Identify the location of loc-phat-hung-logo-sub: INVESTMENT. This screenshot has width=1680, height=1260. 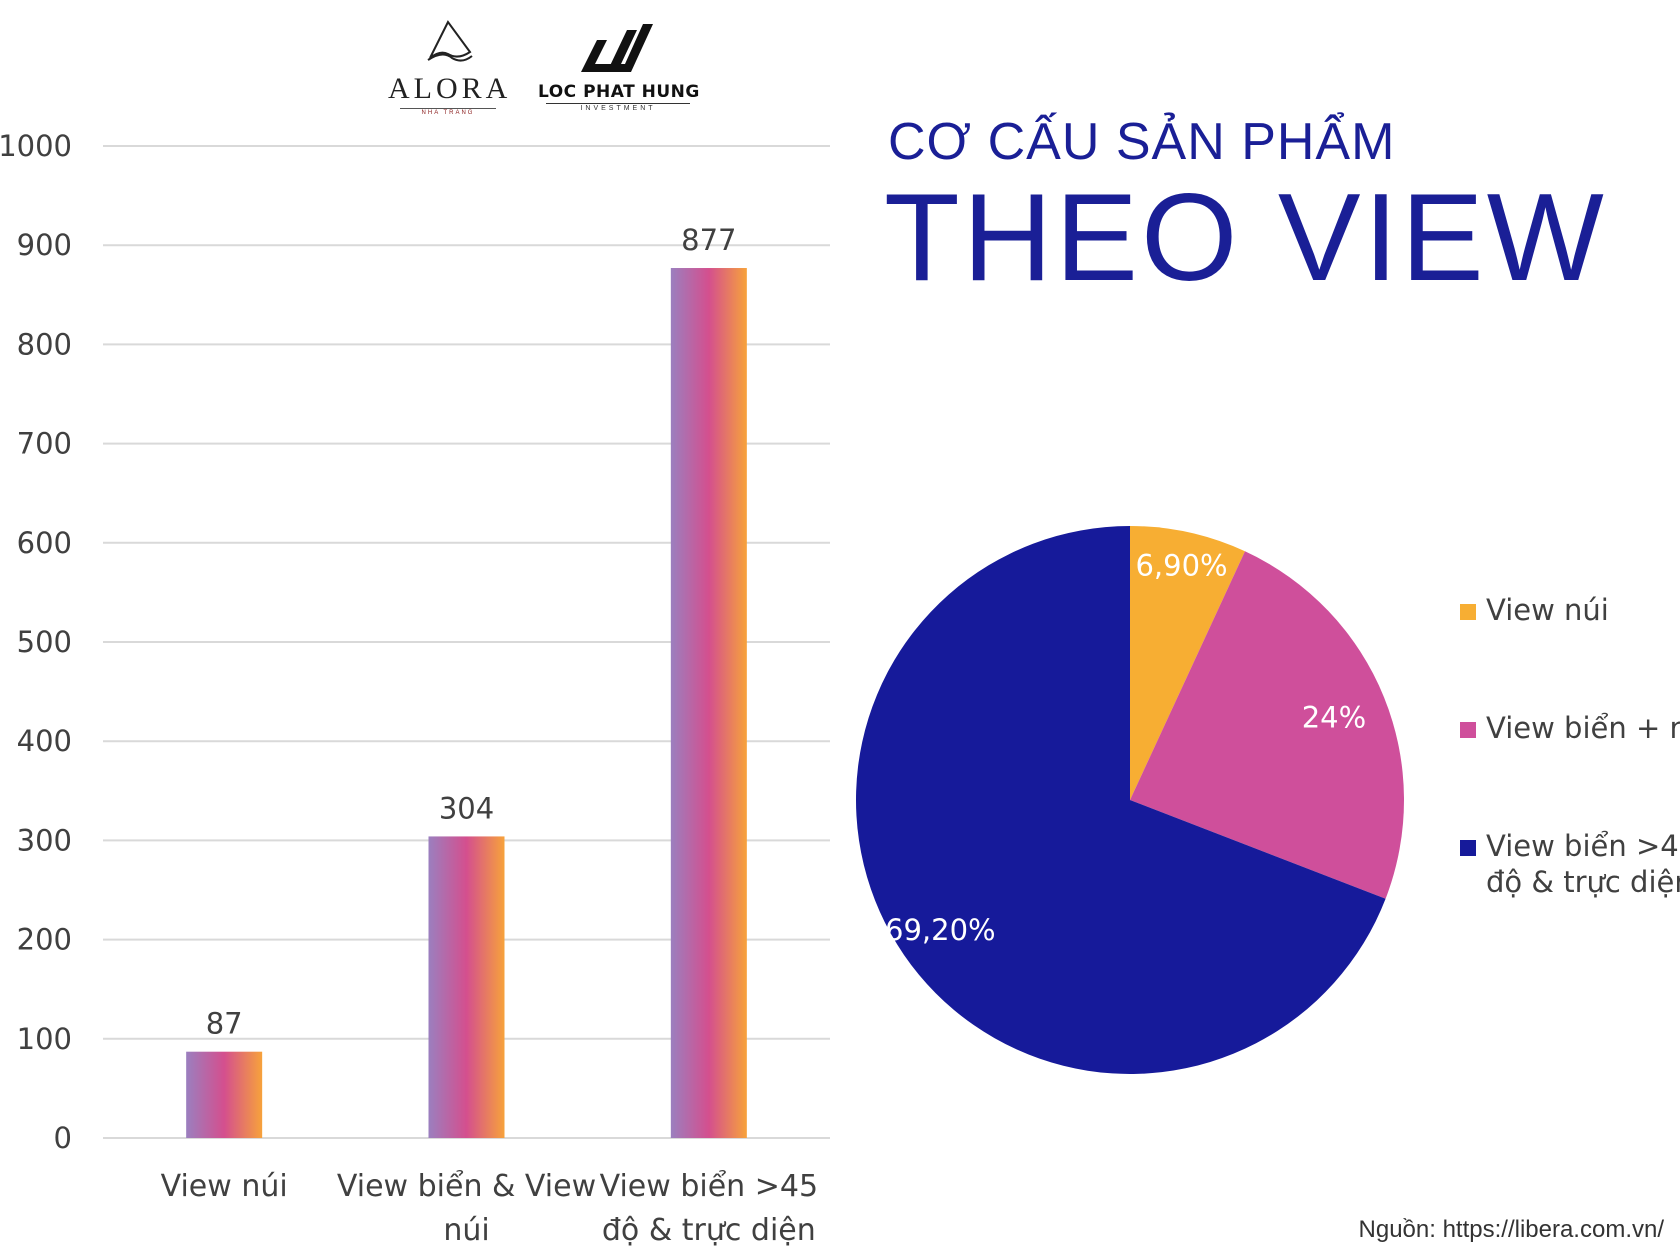
(618, 107).